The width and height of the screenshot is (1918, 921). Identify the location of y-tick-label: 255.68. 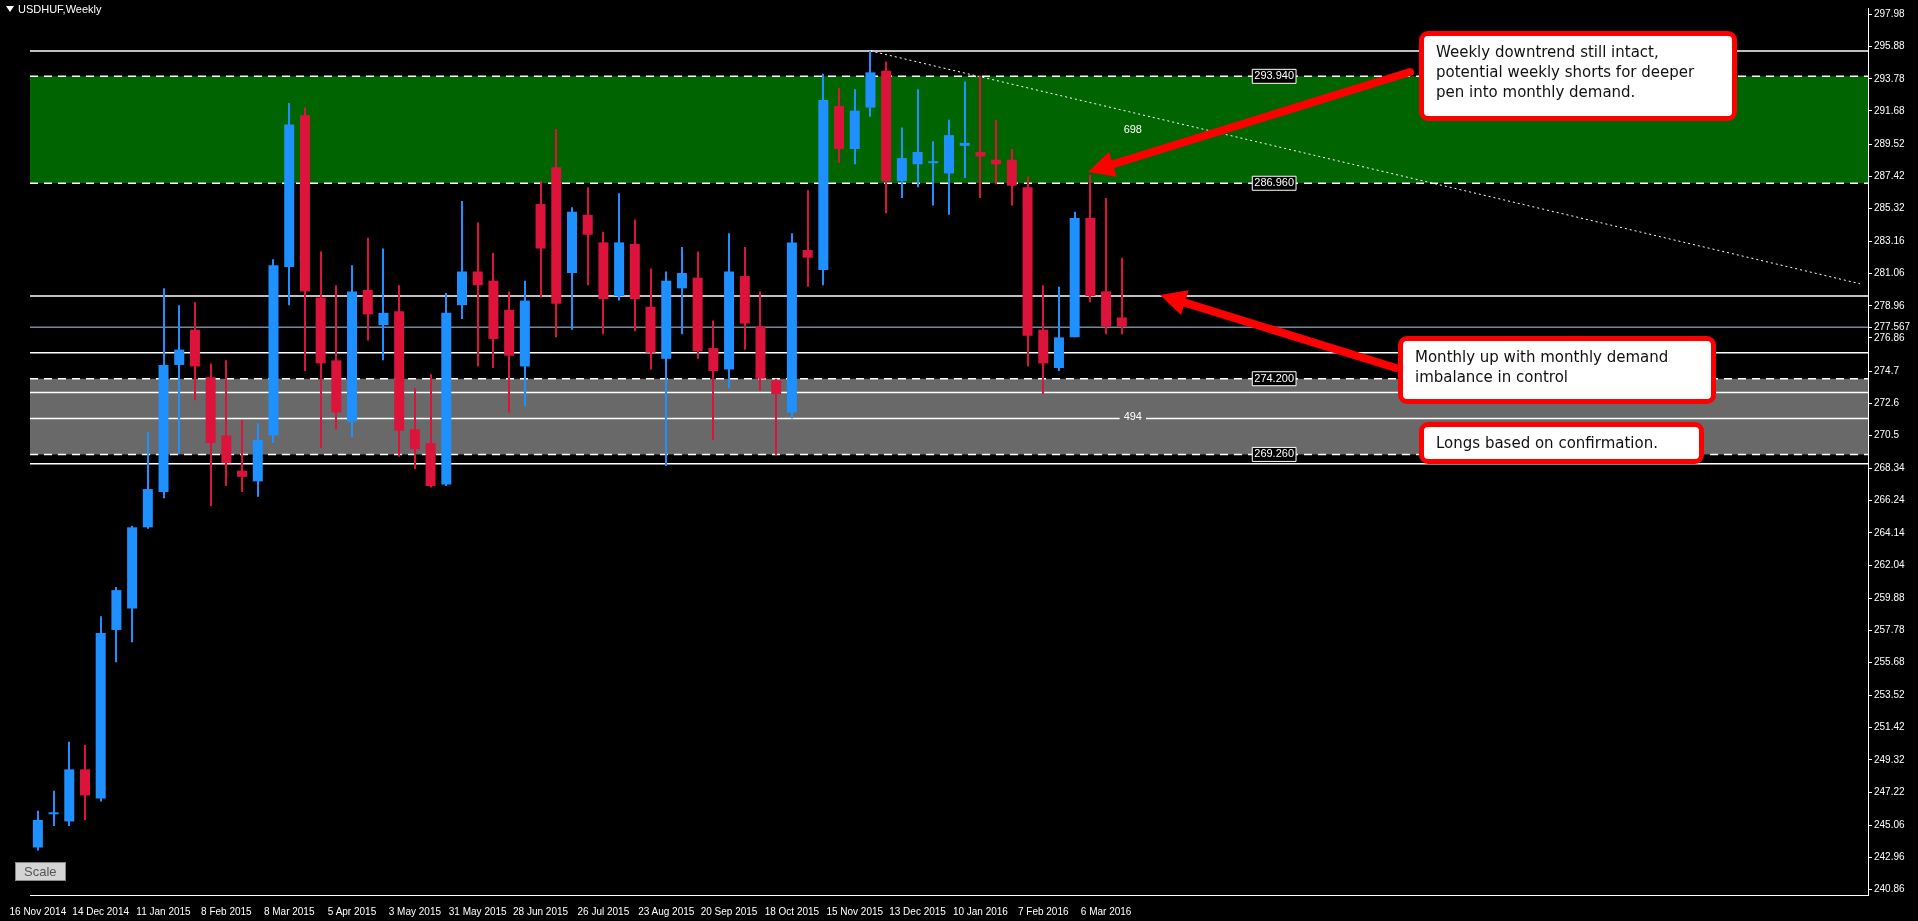
(1890, 662).